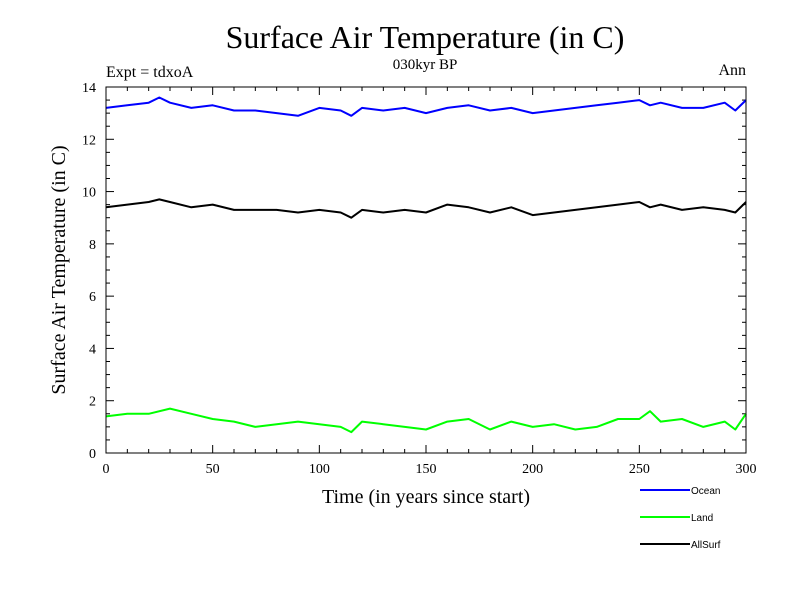 The image size is (800, 600). I want to click on x-tick-label: 200, so click(532, 469).